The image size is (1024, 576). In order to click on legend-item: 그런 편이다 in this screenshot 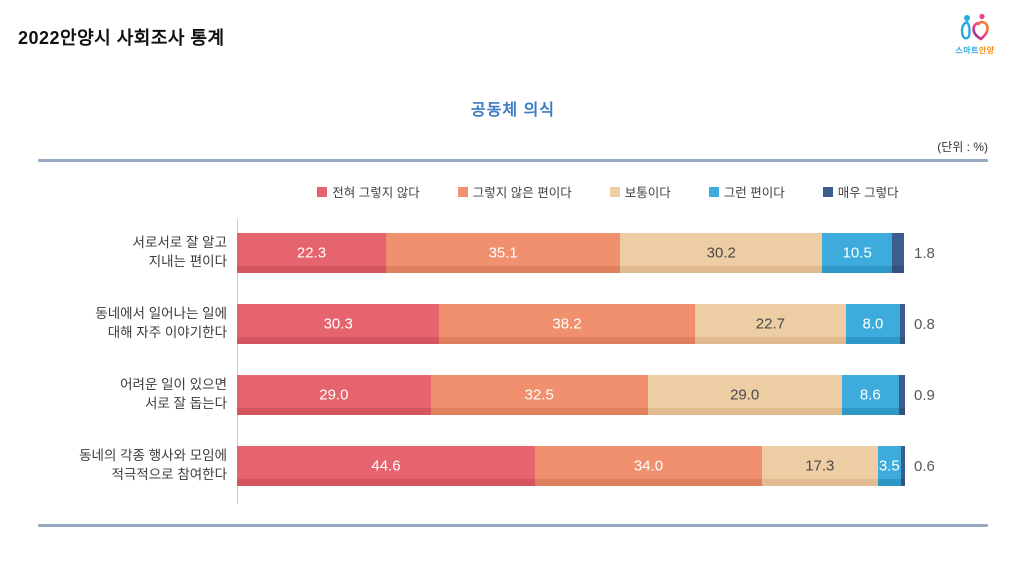, I will do `click(746, 191)`.